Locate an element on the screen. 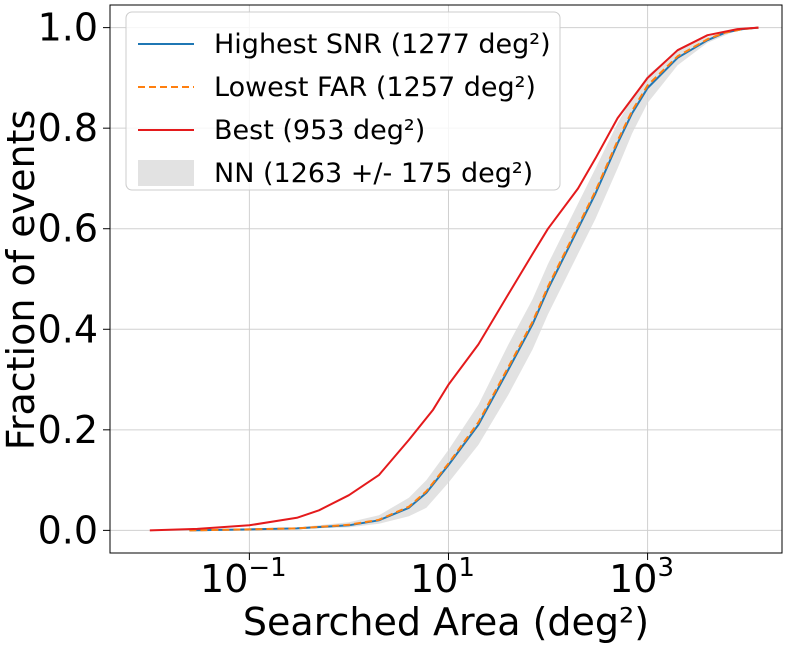 Image resolution: width=793 pixels, height=647 pixels. legend-label: Best (953 deg²) is located at coordinates (319, 130).